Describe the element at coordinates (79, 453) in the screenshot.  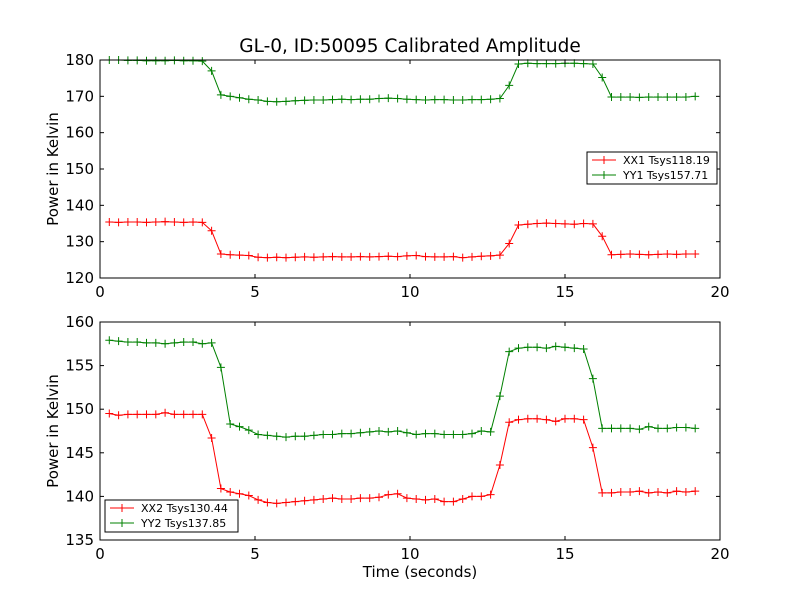
I see `y-tick-label: 145` at that location.